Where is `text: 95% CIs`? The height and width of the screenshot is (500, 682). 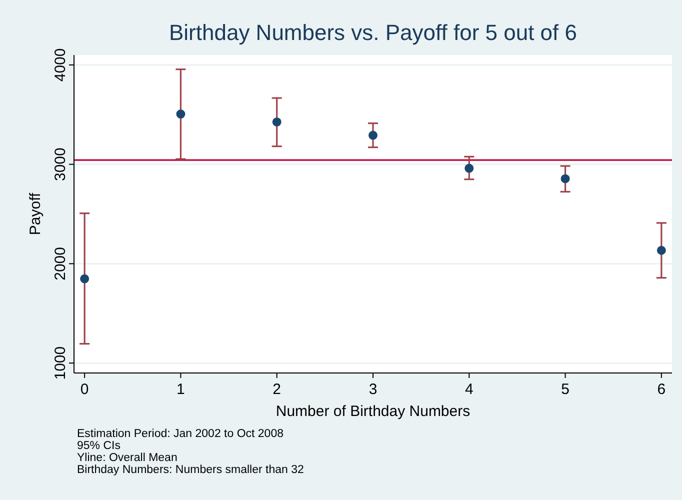
text: 95% CIs is located at coordinates (99, 446).